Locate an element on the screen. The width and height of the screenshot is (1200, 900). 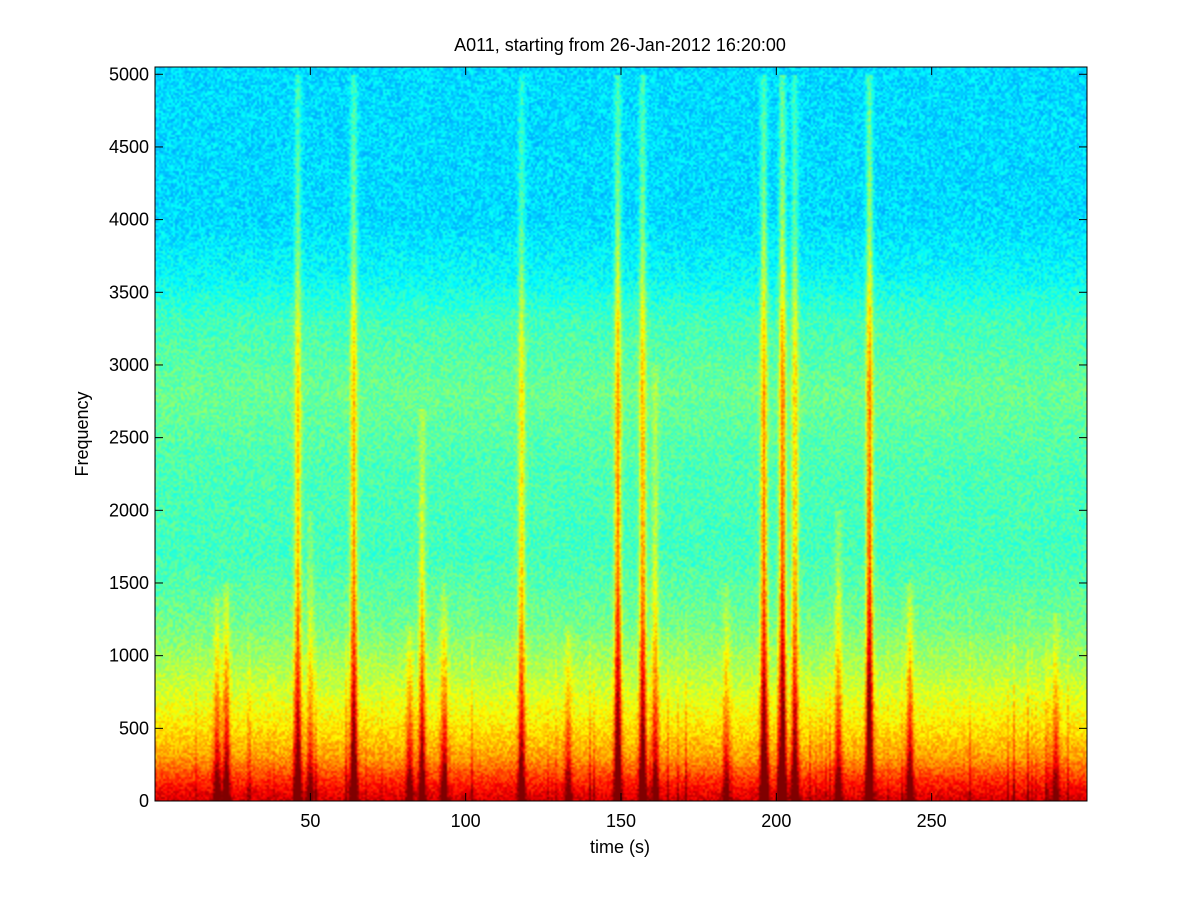
x-axis-label: time (s) is located at coordinates (620, 847).